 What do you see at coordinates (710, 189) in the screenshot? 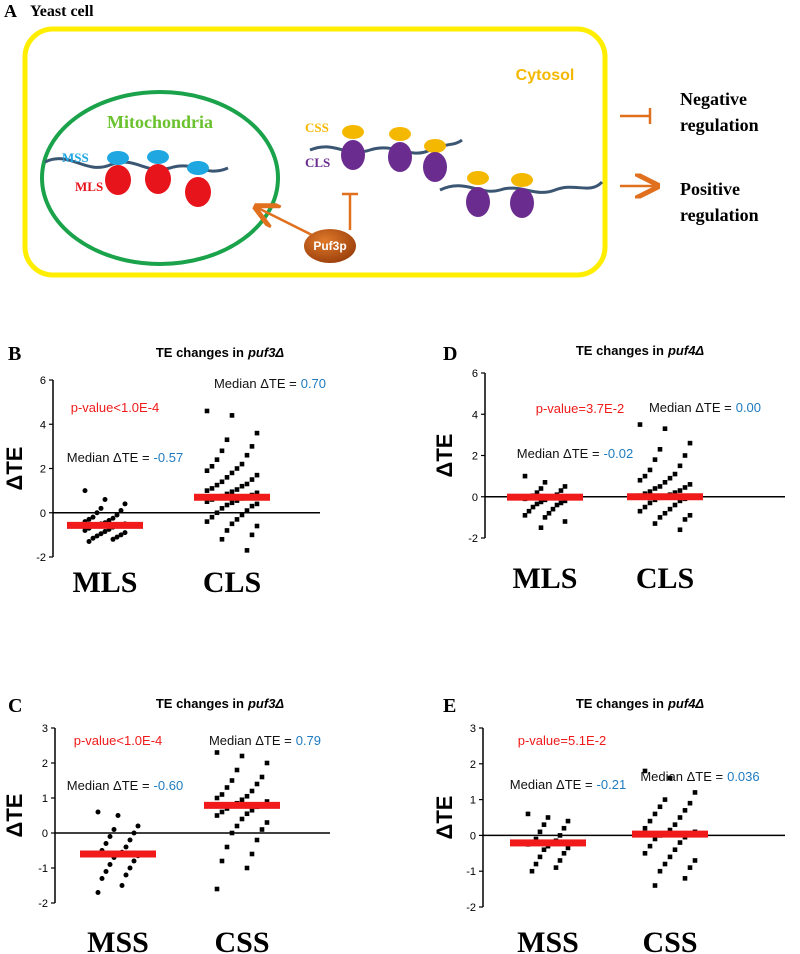
I see `legend-text: Positive` at bounding box center [710, 189].